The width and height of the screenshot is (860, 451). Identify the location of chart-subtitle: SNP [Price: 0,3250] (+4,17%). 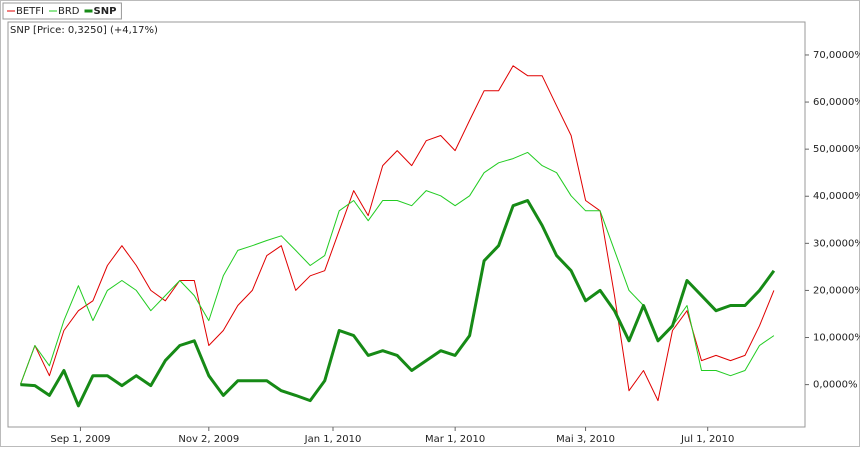
(84, 30).